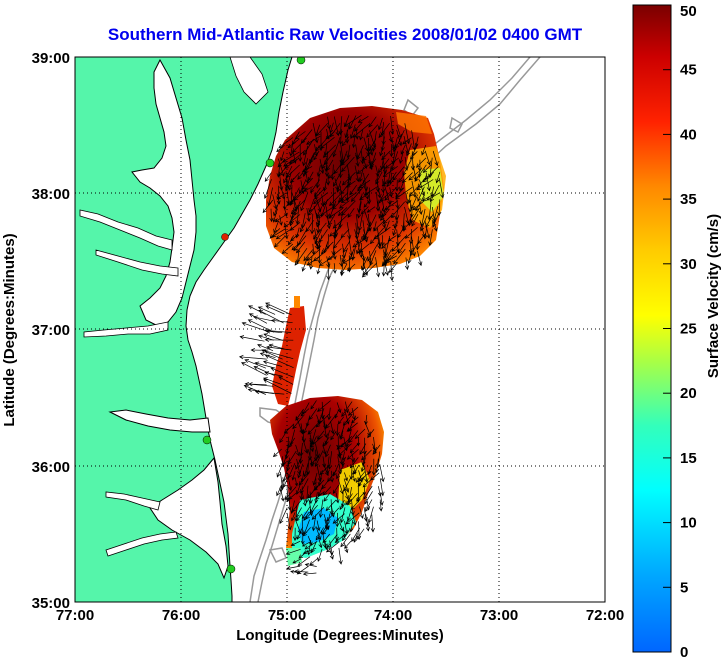 This screenshot has width=724, height=659. I want to click on colorbar-tick-label: 45, so click(688, 70).